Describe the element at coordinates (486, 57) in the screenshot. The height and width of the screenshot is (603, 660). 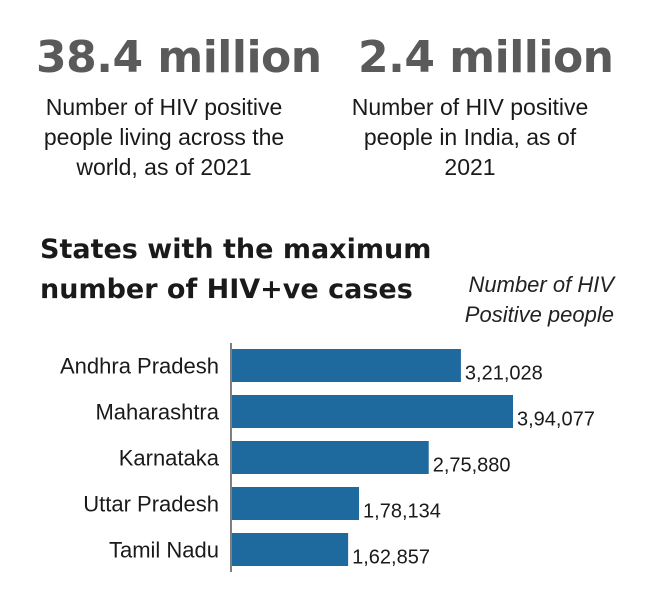
I see `india-hiv-stat-value: 2.4 million` at that location.